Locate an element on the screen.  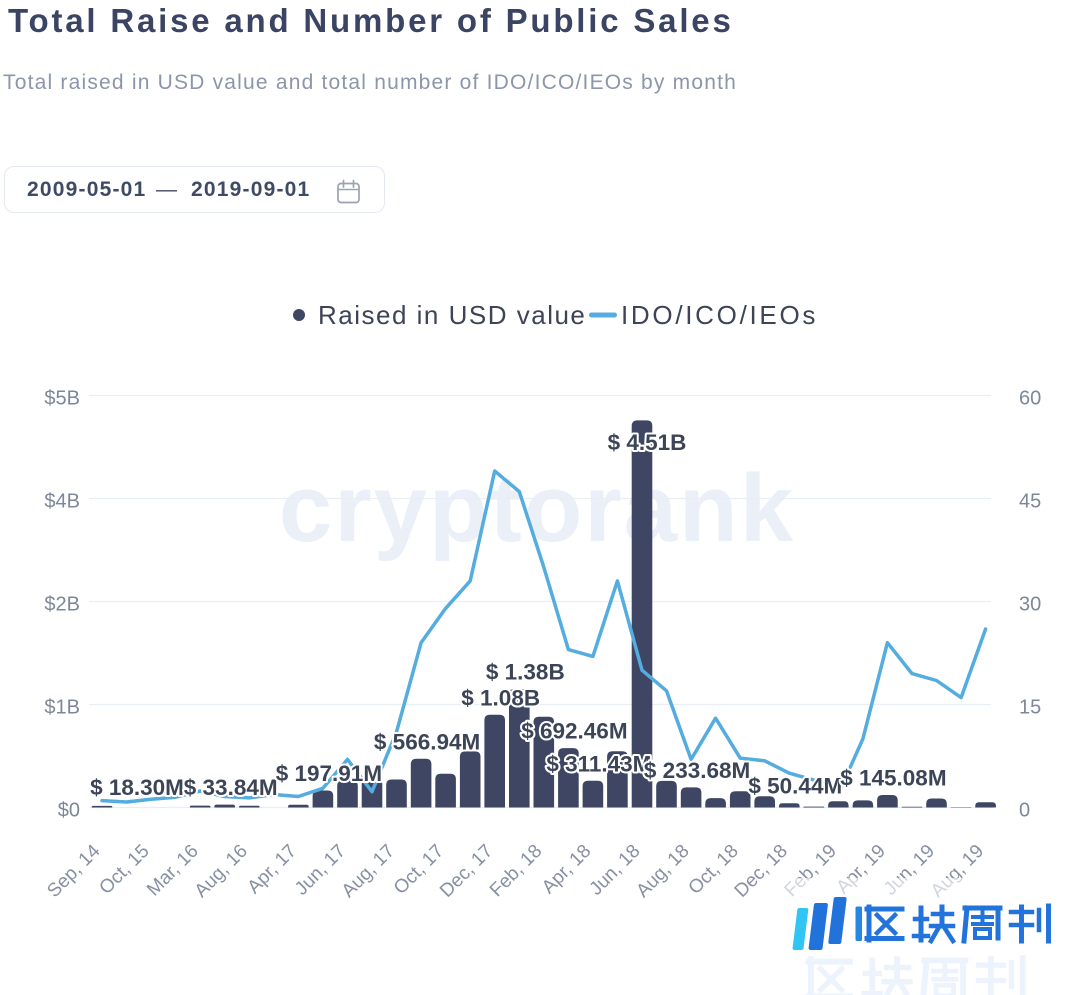
svg-text: Aug, 17 is located at coordinates (368, 871).